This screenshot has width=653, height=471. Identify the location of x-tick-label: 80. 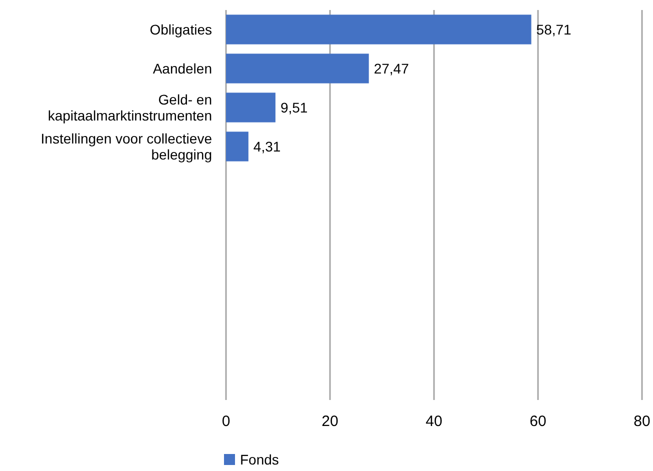
(642, 421).